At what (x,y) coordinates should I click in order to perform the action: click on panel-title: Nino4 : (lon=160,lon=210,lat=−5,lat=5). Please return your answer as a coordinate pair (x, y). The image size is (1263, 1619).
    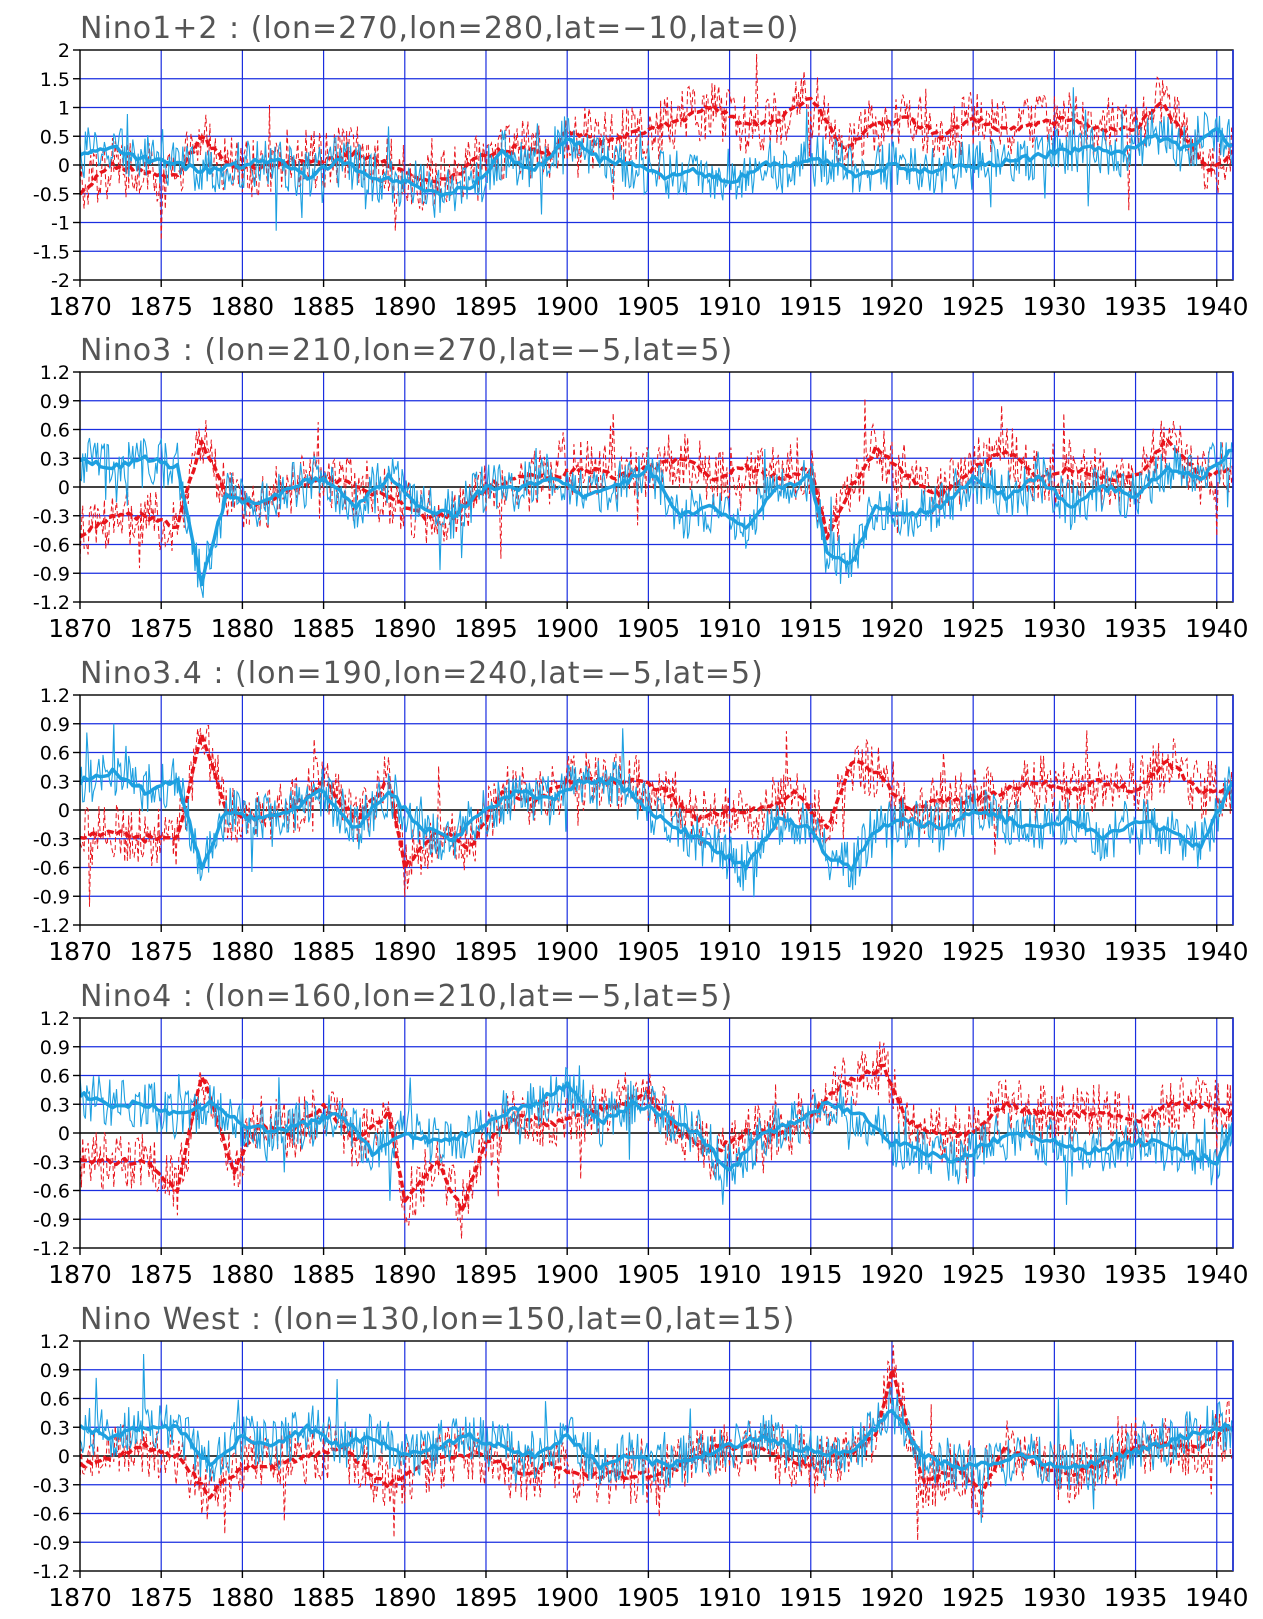
    Looking at the image, I should click on (406, 996).